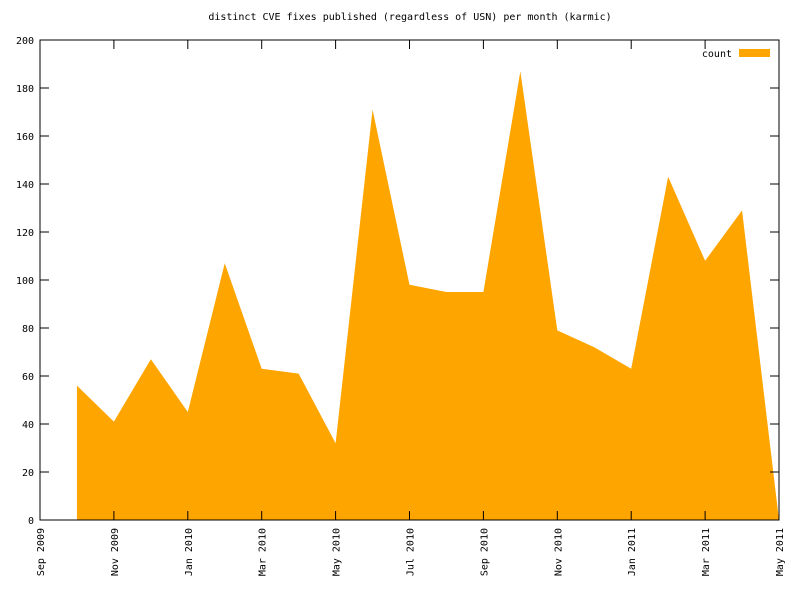  Describe the element at coordinates (484, 552) in the screenshot. I see `x-tick-label: Sep 2010` at that location.